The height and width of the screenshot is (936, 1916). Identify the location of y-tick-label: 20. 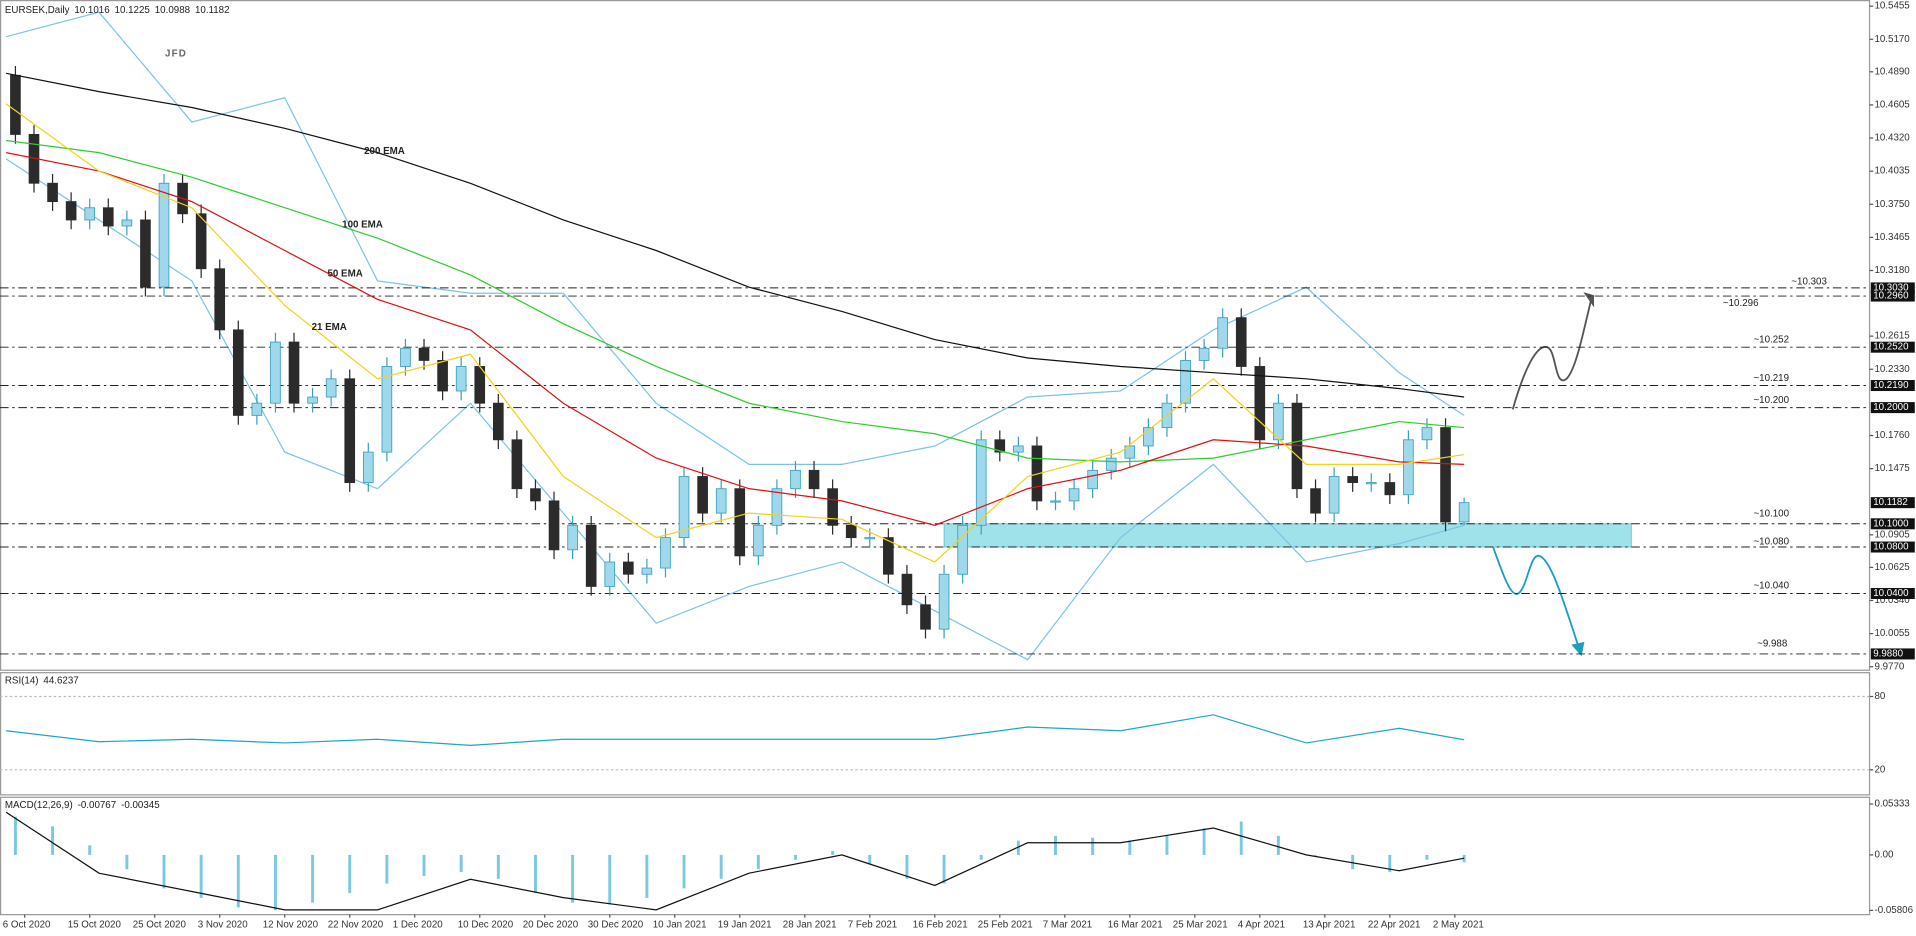
(1879, 769).